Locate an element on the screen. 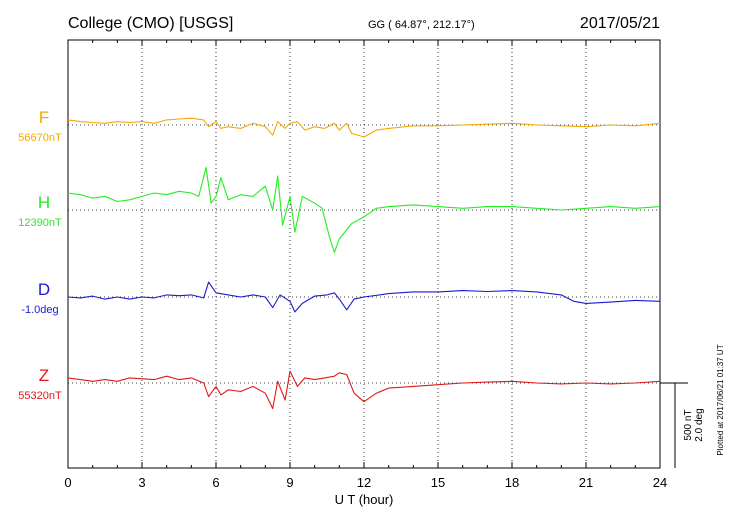 The width and height of the screenshot is (730, 520). series-line-z is located at coordinates (364, 390).